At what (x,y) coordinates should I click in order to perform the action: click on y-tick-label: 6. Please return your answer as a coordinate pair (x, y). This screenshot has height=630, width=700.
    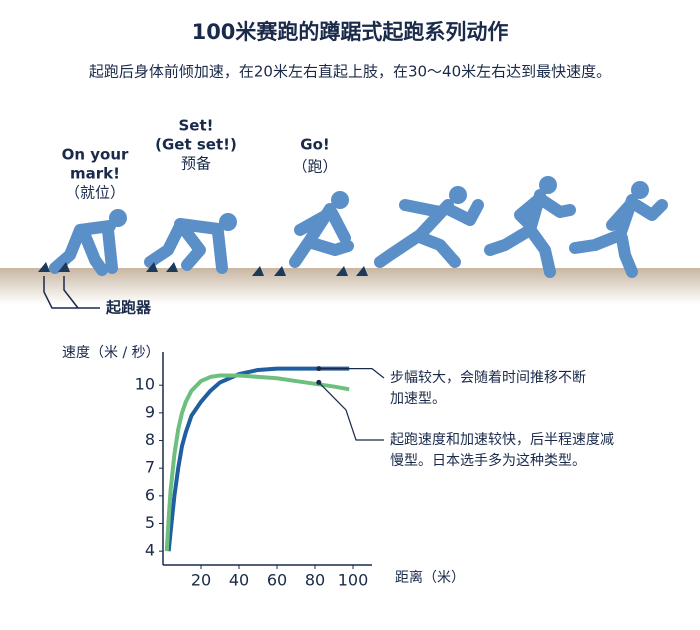
    Looking at the image, I should click on (150, 494).